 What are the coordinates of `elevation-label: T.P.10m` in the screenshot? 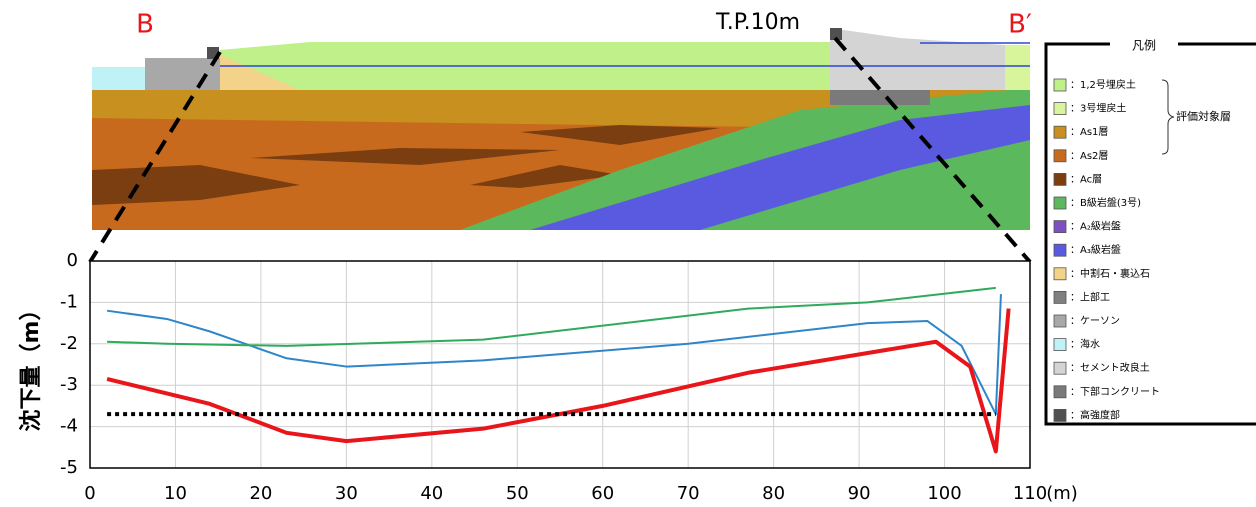 It's located at (757, 22).